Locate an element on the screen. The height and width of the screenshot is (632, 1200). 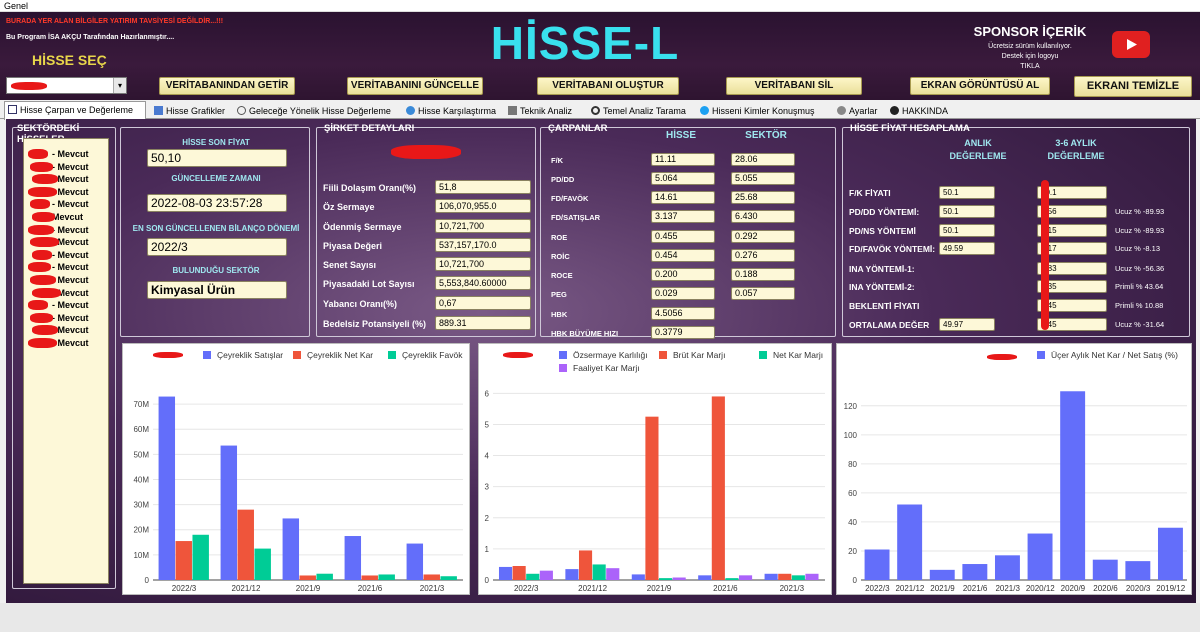
youtube-logo-icon is located at coordinates (1131, 44).